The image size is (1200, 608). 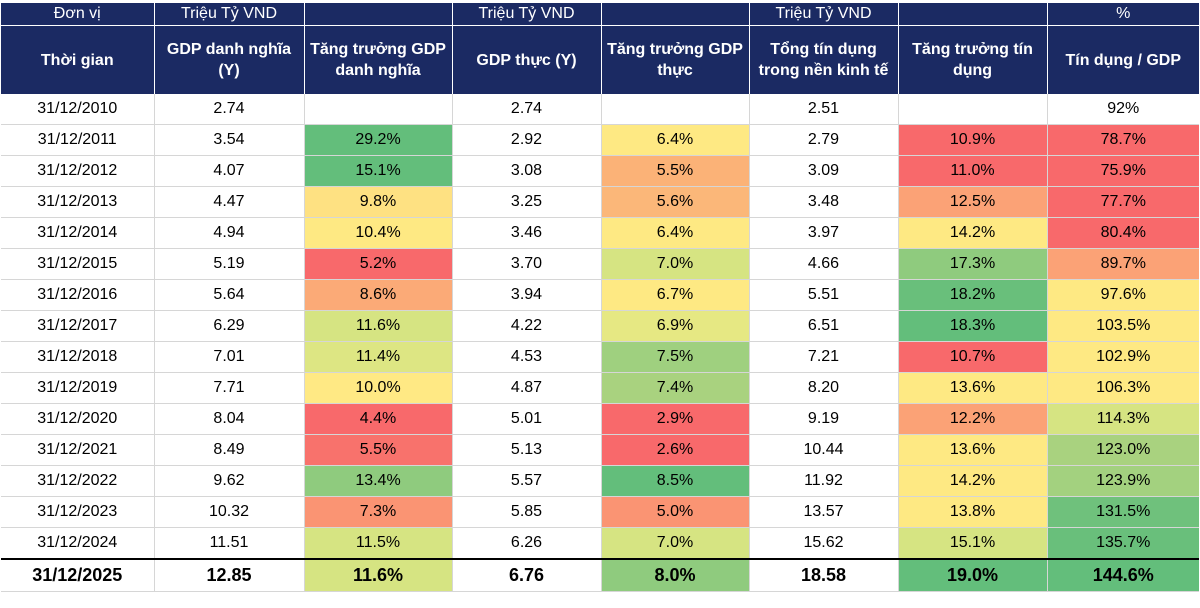 What do you see at coordinates (78, 109) in the screenshot?
I see `cell-time: 31/12/2010` at bounding box center [78, 109].